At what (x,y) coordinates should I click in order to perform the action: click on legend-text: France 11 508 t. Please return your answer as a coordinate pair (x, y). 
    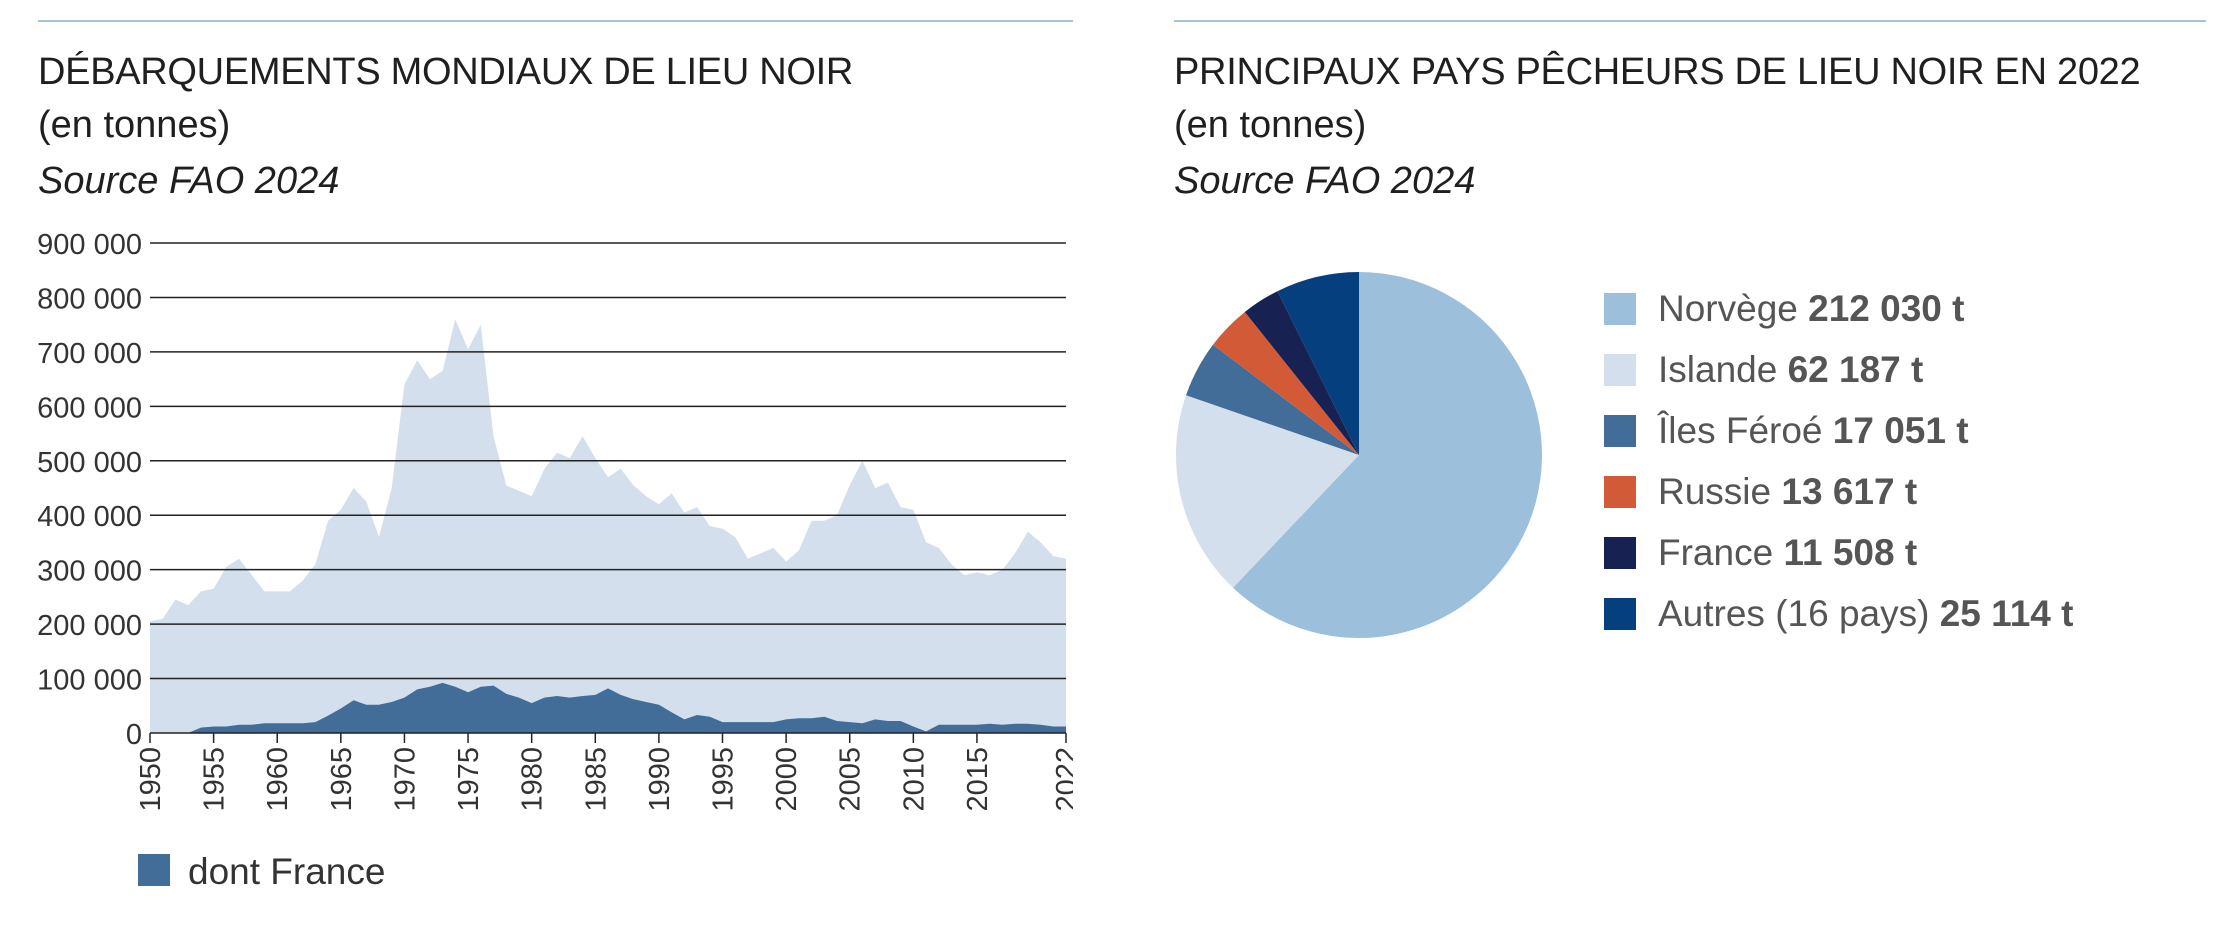
    Looking at the image, I should click on (1787, 553).